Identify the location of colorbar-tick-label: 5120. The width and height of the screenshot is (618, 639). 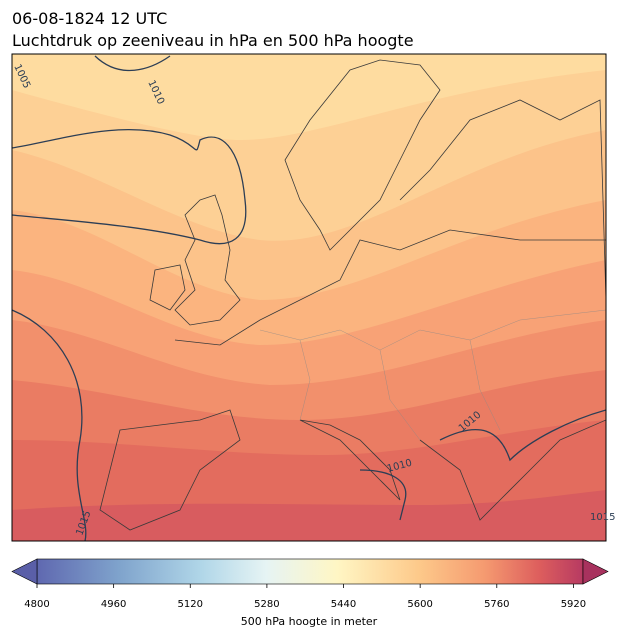
(190, 604).